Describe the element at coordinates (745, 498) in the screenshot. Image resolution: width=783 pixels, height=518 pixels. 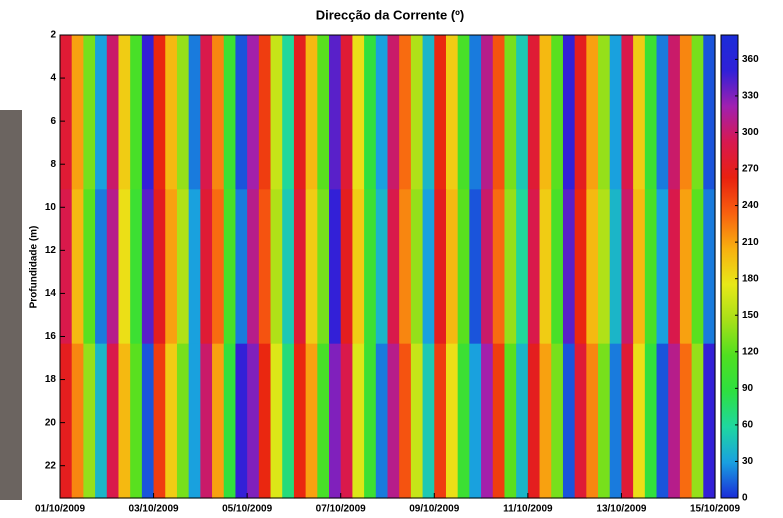
I see `colorbar-tick-label: 0` at that location.